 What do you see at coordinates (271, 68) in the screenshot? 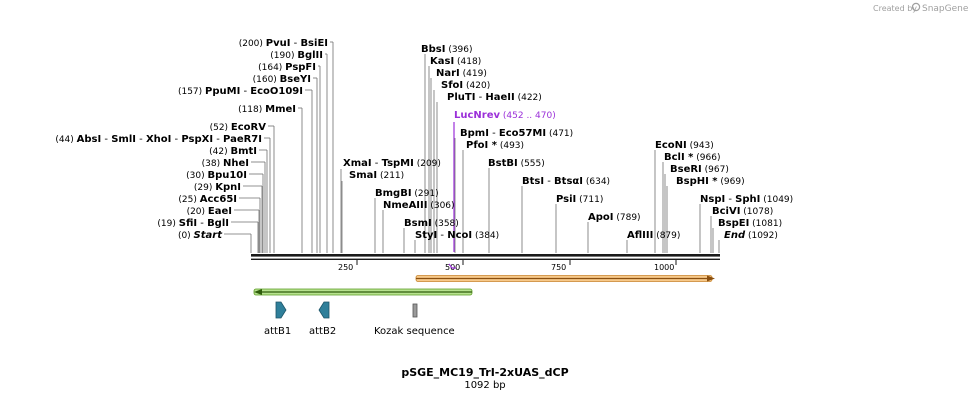
I see `cut-position: (164)` at bounding box center [271, 68].